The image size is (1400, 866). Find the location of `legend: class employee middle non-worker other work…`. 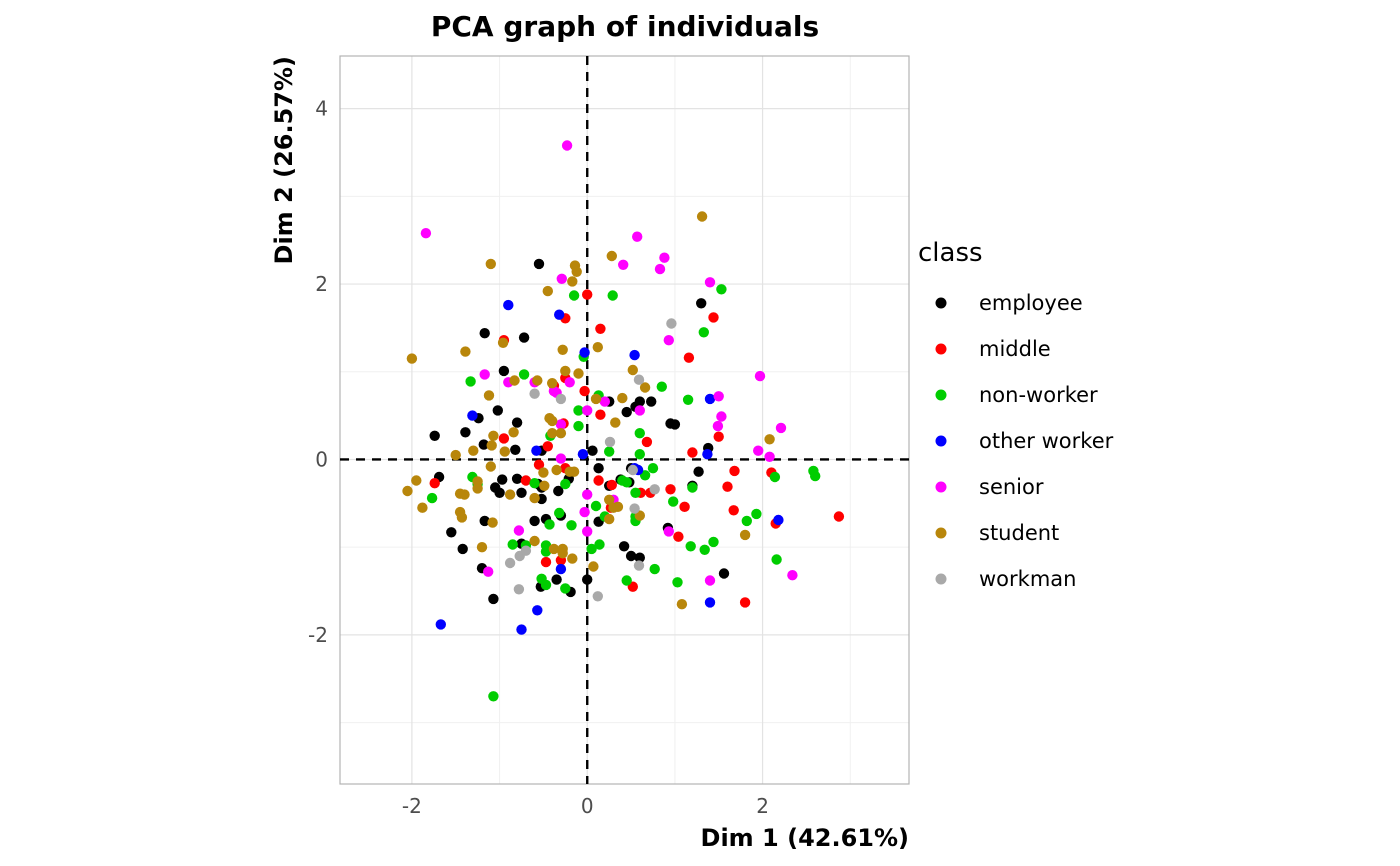

legend: class employee middle non-worker other work… is located at coordinates (1016, 414).